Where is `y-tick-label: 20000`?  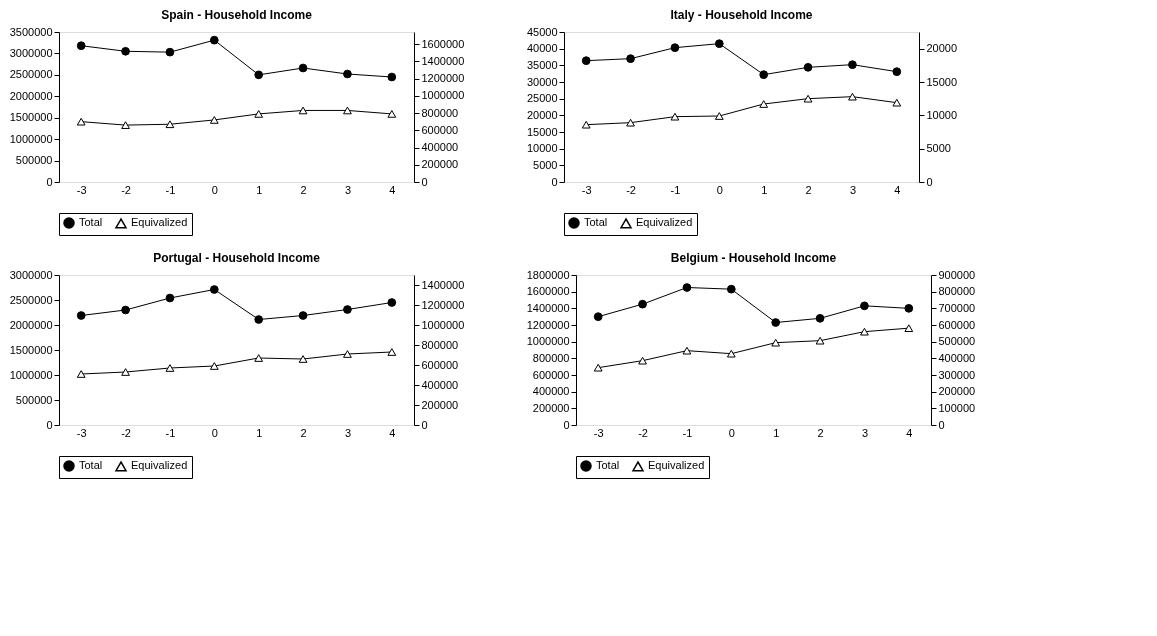
y-tick-label: 20000 is located at coordinates (542, 114).